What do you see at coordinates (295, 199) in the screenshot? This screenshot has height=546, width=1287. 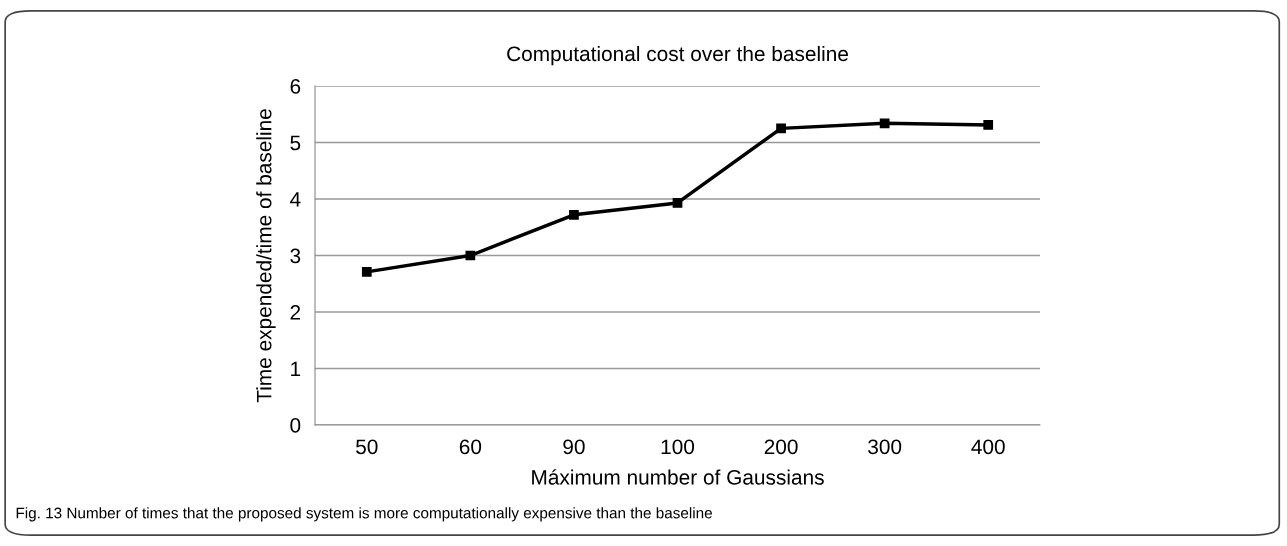 I see `y-tick-label: 4` at bounding box center [295, 199].